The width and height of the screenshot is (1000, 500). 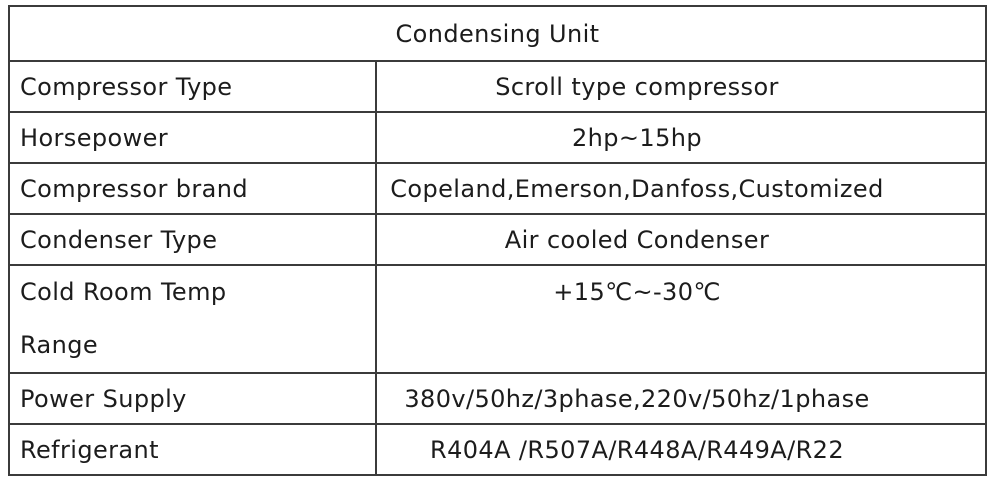 What do you see at coordinates (681, 86) in the screenshot?
I see `spec-value: Scroll type compressor` at bounding box center [681, 86].